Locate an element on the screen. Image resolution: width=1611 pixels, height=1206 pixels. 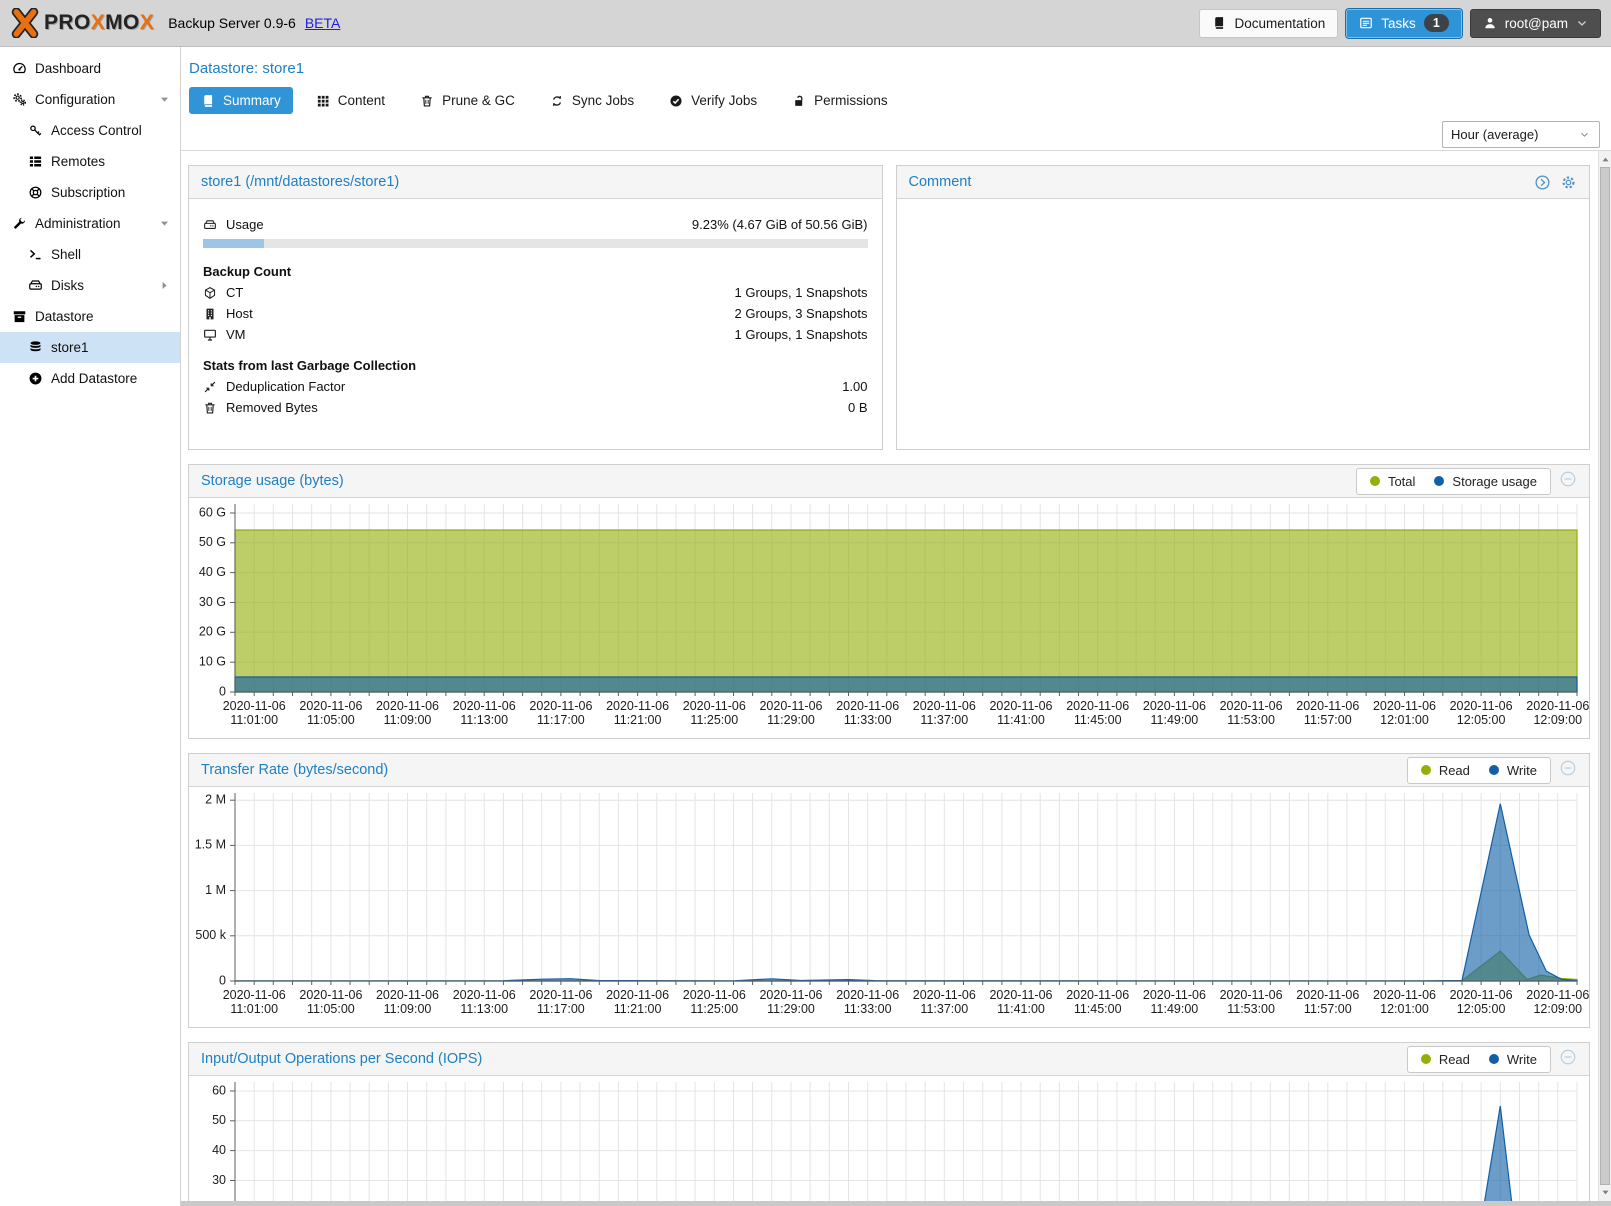
usage-value: 9.23% (4.67 GiB of 50.56 GiB) is located at coordinates (779, 224).